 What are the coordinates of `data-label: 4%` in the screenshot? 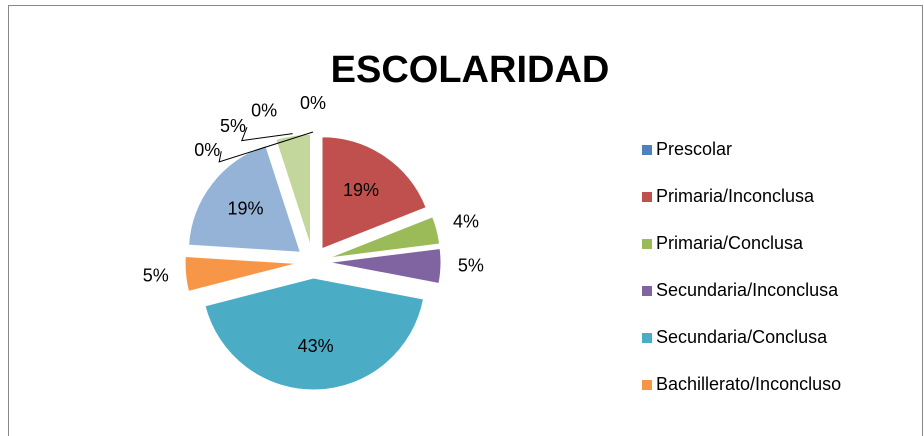 It's located at (466, 221).